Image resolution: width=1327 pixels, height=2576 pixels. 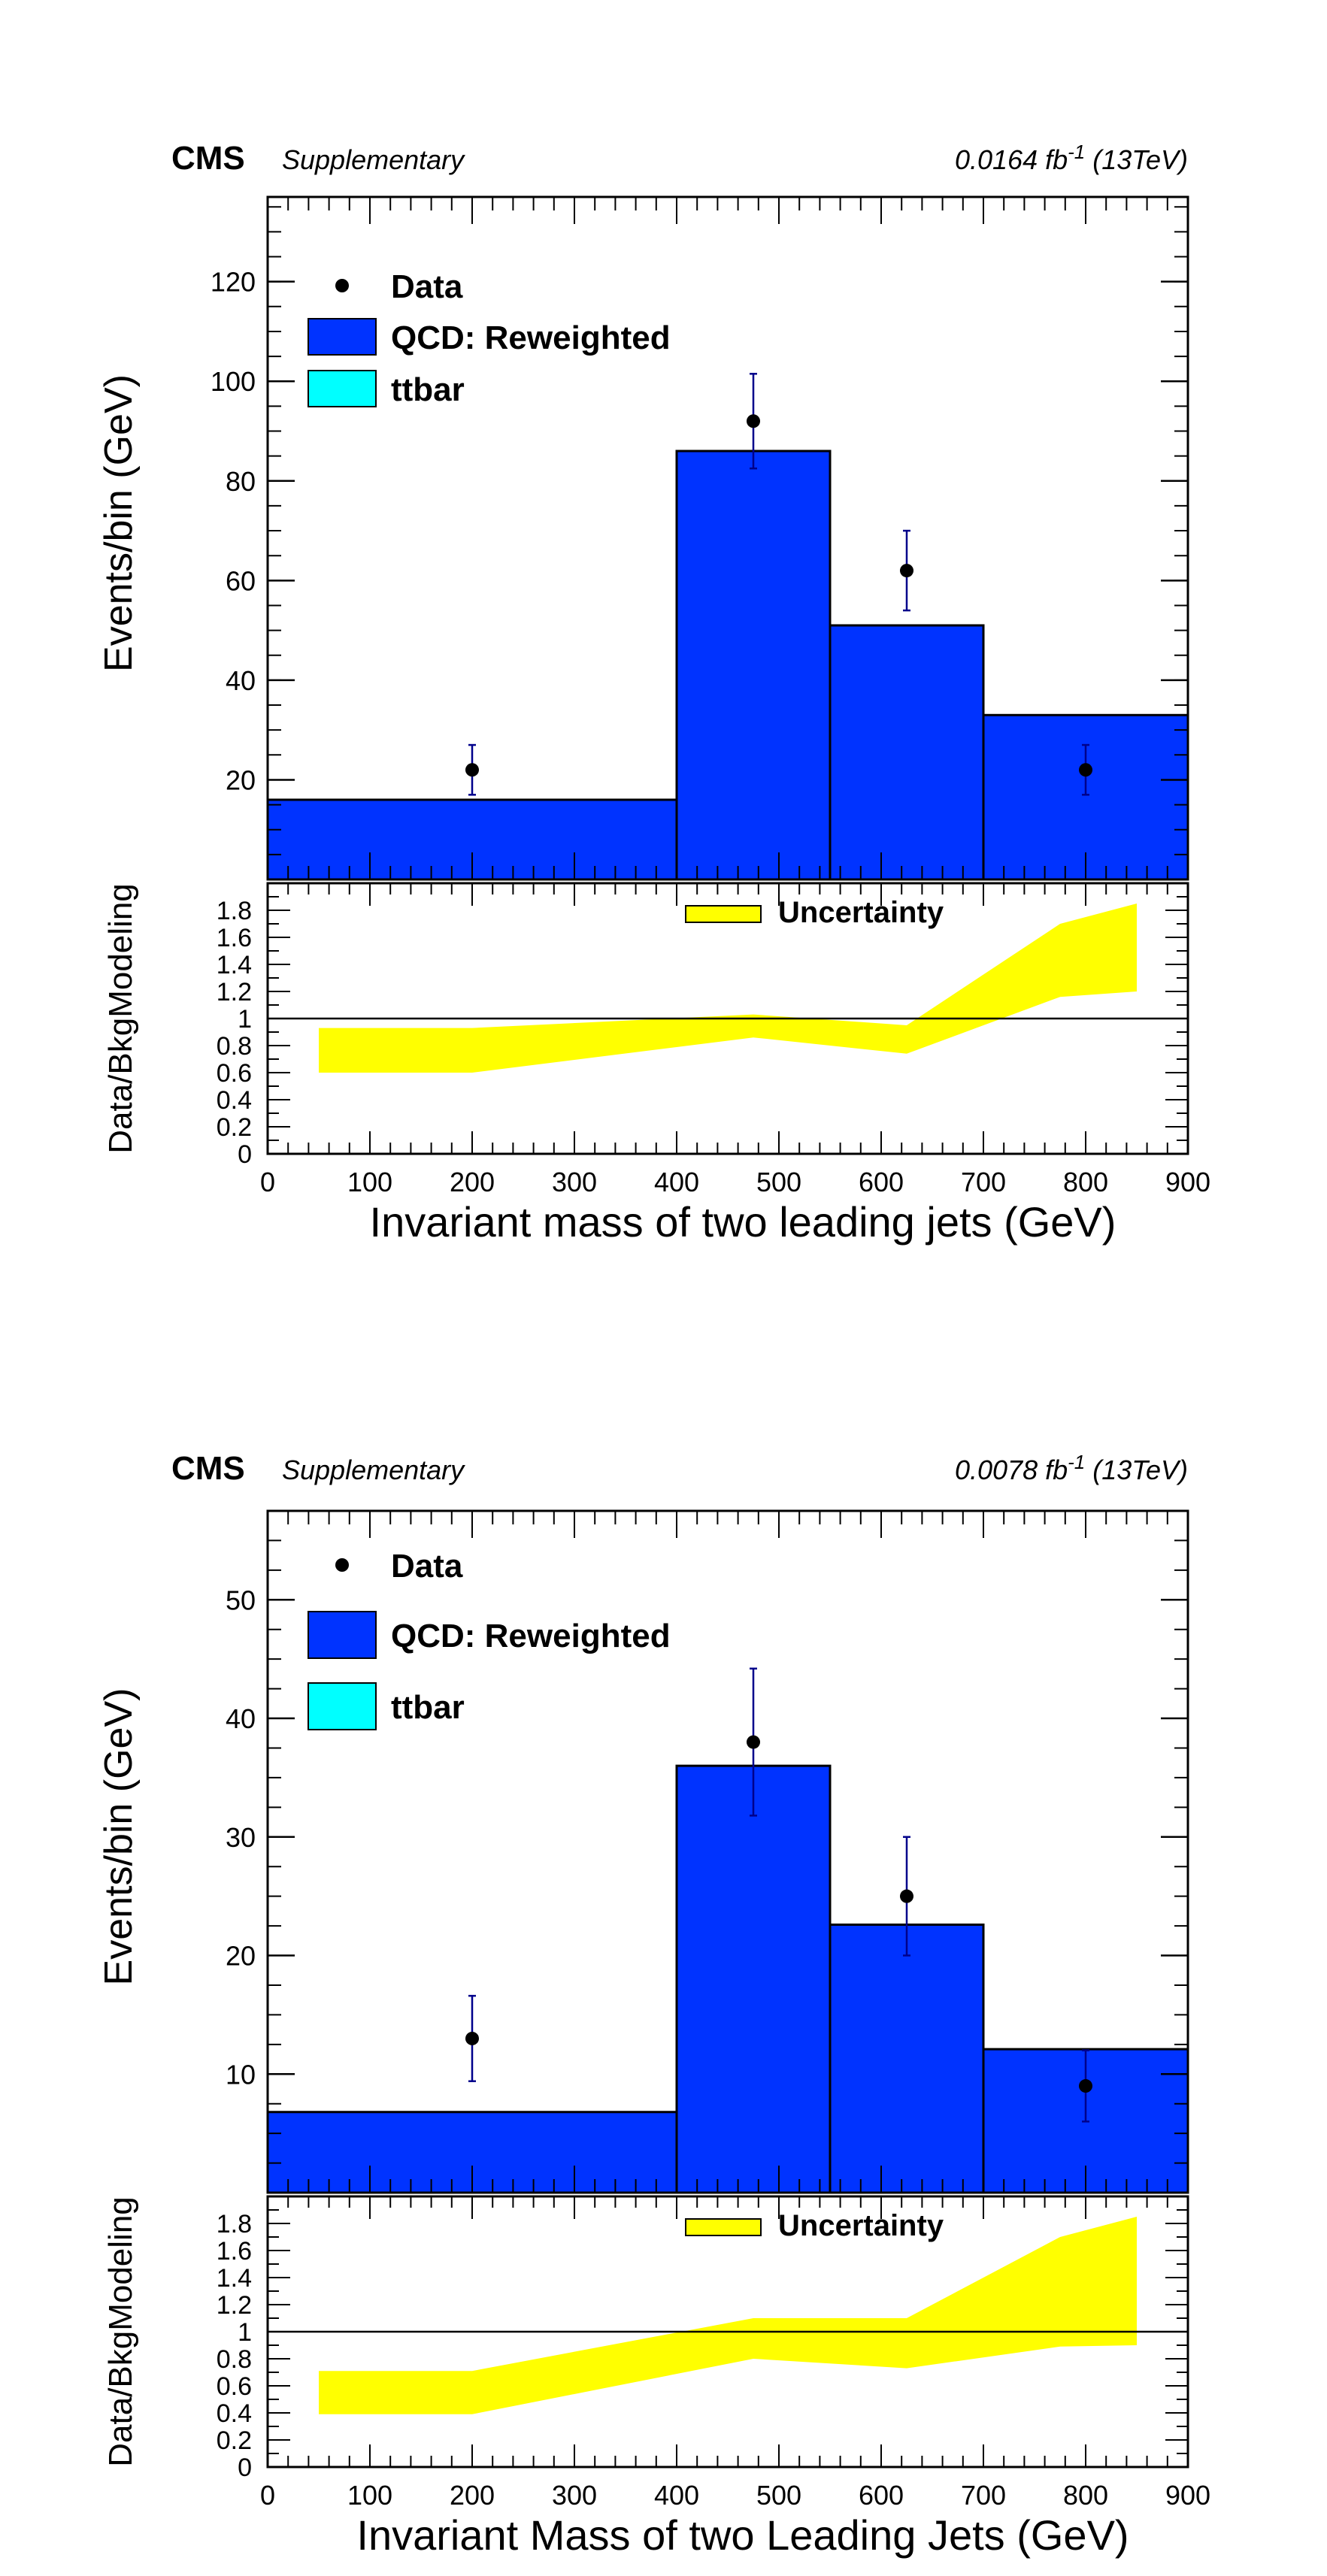 What do you see at coordinates (241, 1600) in the screenshot?
I see `y-tick-label: 50` at bounding box center [241, 1600].